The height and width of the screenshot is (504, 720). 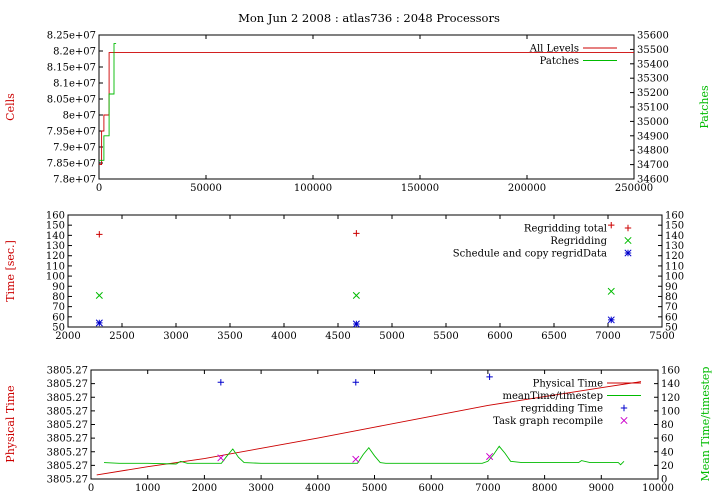 I want to click on y-tick-label: 7.9e+07, so click(x=74, y=148).